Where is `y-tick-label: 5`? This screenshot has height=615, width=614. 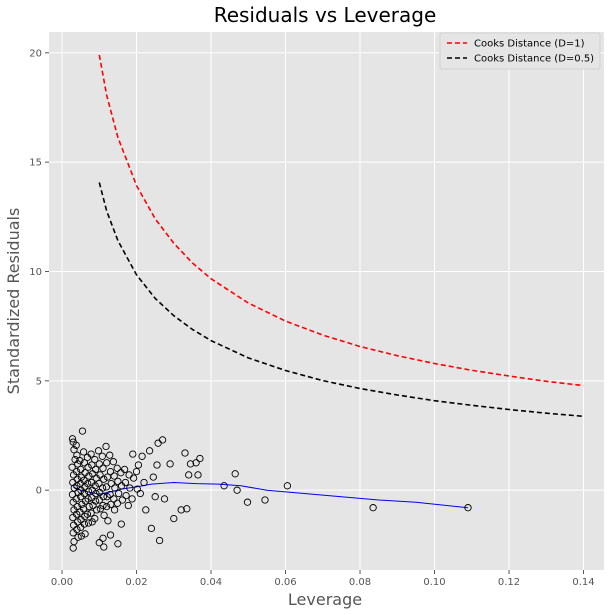 y-tick-label: 5 is located at coordinates (39, 381).